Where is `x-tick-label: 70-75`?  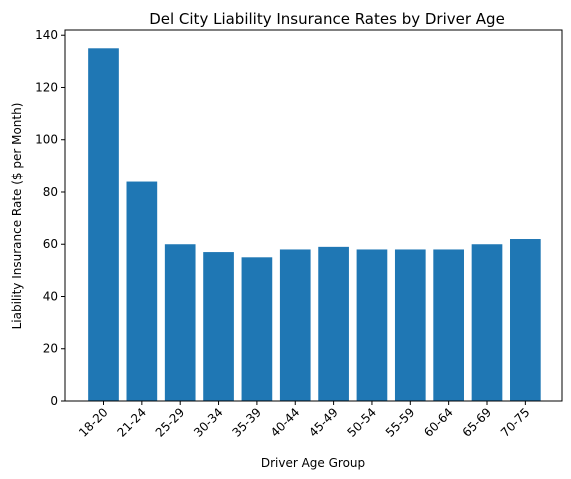 x-tick-label: 70-75 is located at coordinates (515, 422).